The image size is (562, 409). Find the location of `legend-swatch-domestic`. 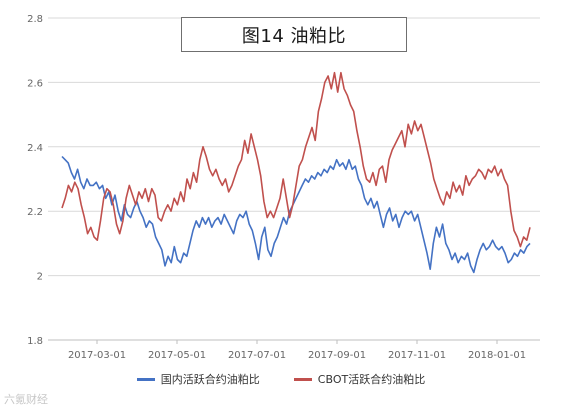

legend-swatch-domestic is located at coordinates (145, 379).